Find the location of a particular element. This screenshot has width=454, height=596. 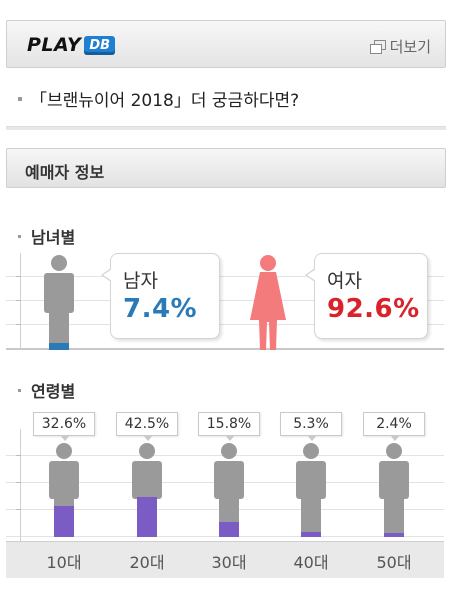

female-head is located at coordinates (268, 263).